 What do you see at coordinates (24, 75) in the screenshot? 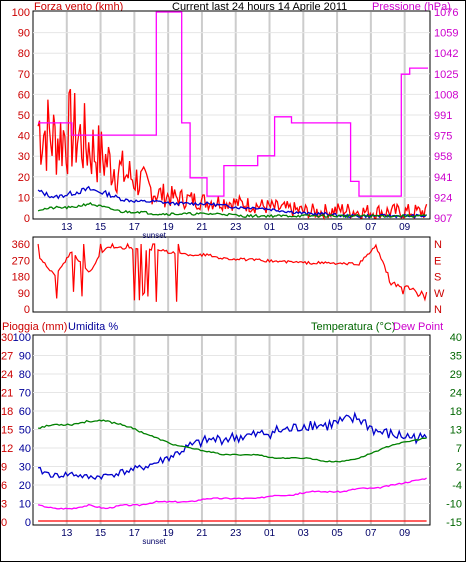
I see `wind-y-tick-label: 70` at bounding box center [24, 75].